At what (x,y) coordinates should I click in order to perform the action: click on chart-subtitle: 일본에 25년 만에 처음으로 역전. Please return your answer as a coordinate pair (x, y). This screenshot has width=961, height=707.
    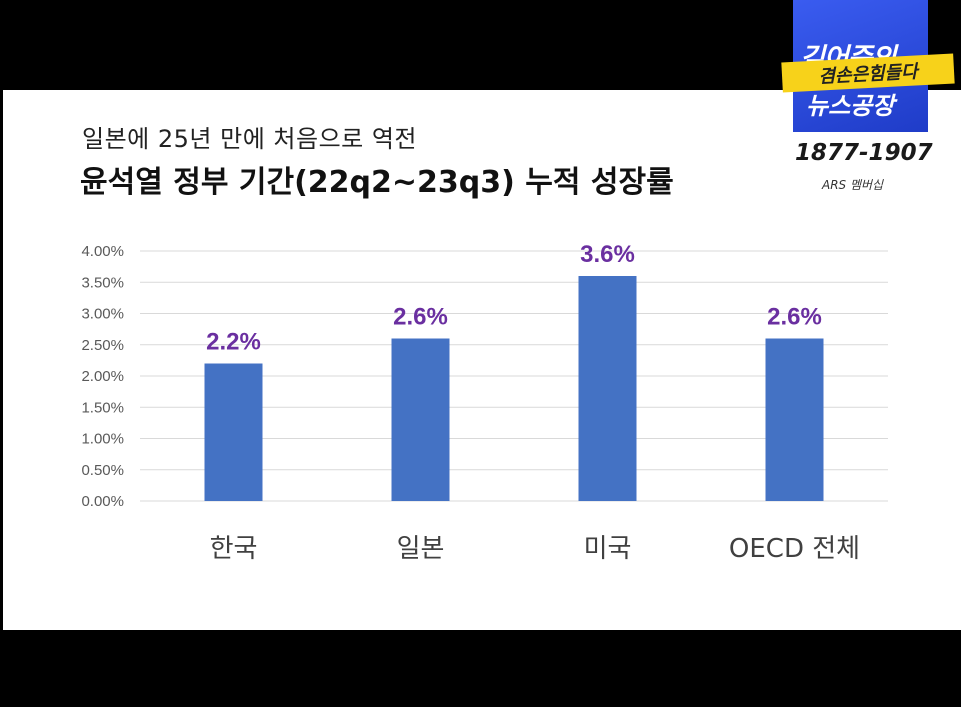
    Looking at the image, I should click on (250, 139).